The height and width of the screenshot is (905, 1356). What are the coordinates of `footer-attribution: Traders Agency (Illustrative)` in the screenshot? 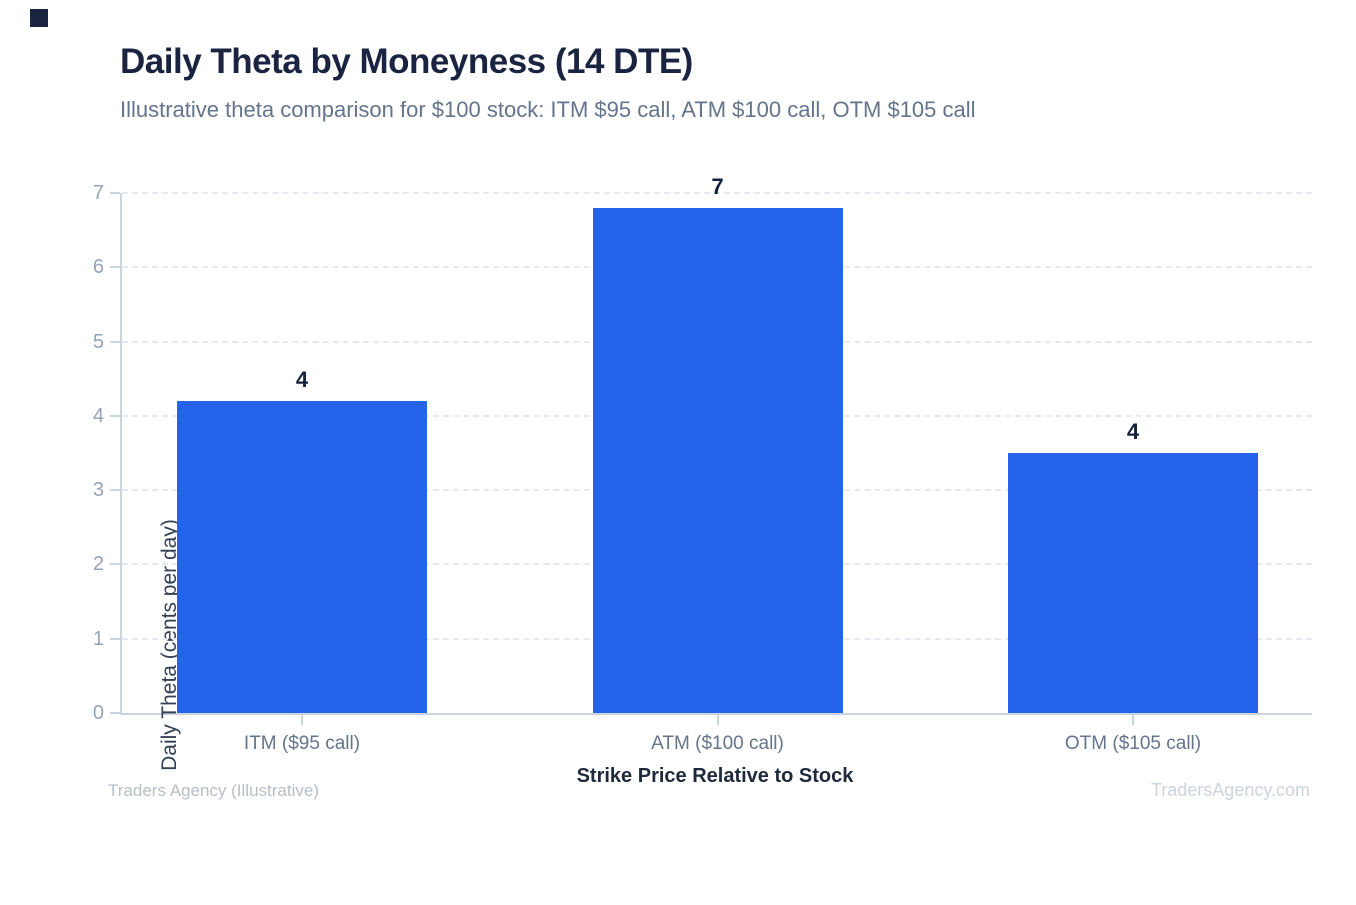 It's located at (213, 790).